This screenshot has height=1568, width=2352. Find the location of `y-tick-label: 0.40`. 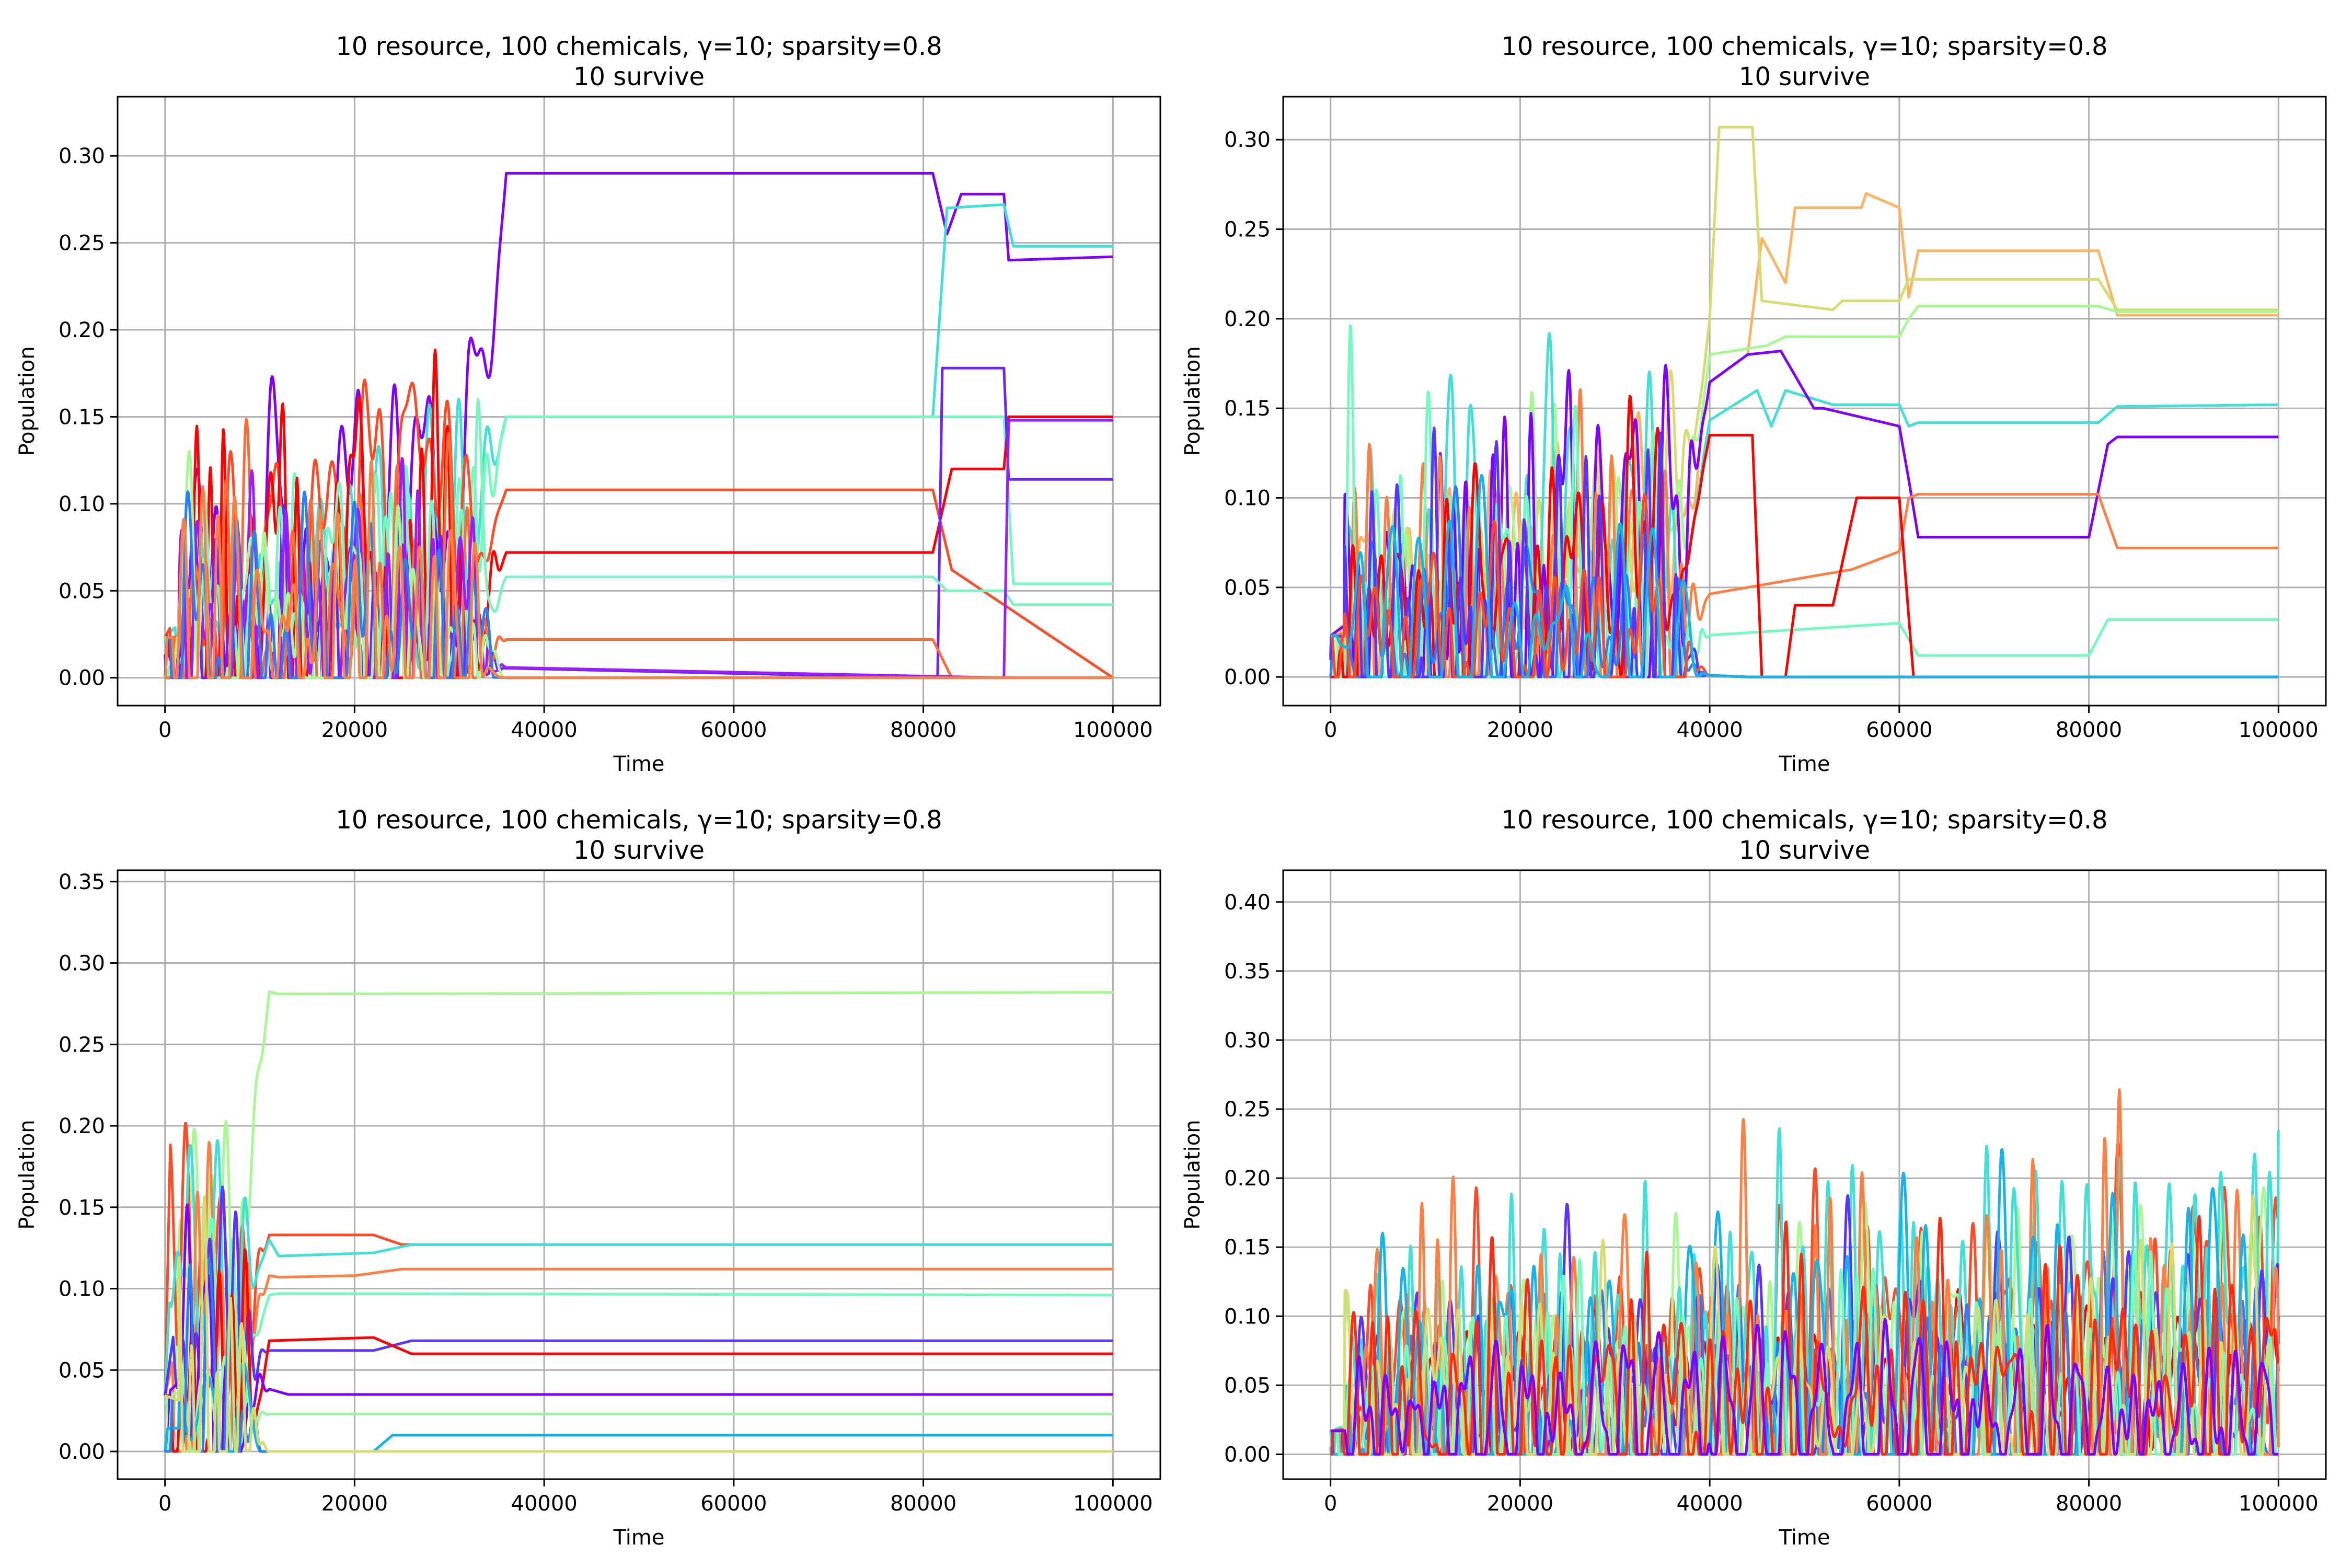

y-tick-label: 0.40 is located at coordinates (1247, 903).